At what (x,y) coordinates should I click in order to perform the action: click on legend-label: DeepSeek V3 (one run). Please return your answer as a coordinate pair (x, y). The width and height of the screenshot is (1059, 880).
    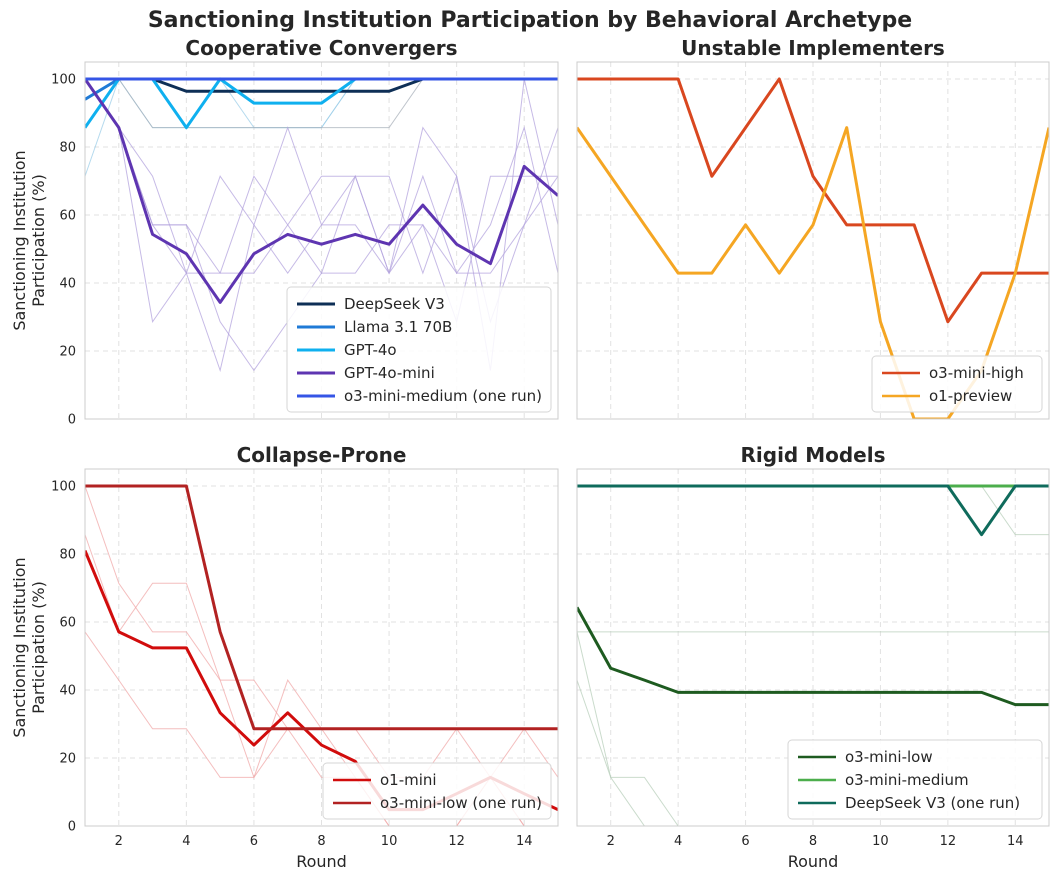
    Looking at the image, I should click on (932, 803).